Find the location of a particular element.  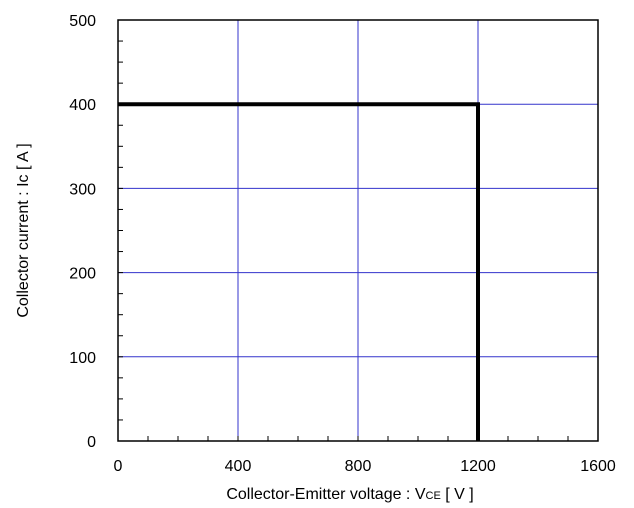

x-axis-title-suffix: [ V ] is located at coordinates (457, 494).